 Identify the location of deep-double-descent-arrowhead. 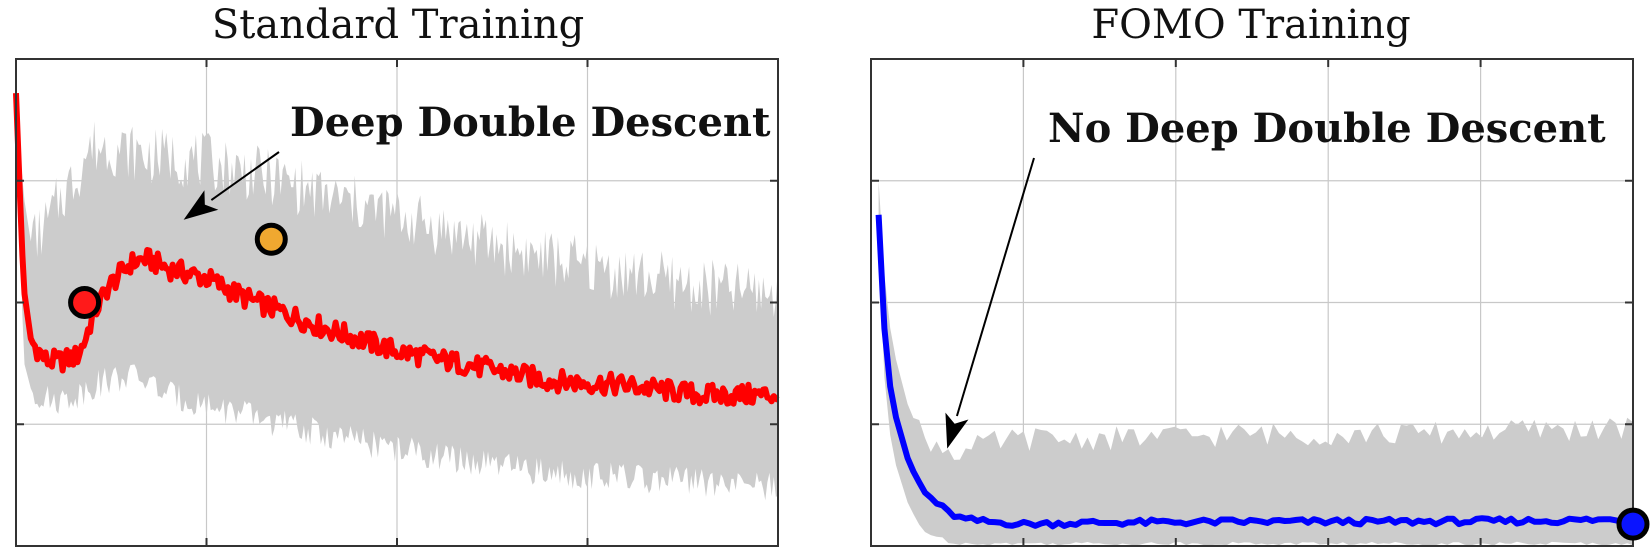
(201, 205).